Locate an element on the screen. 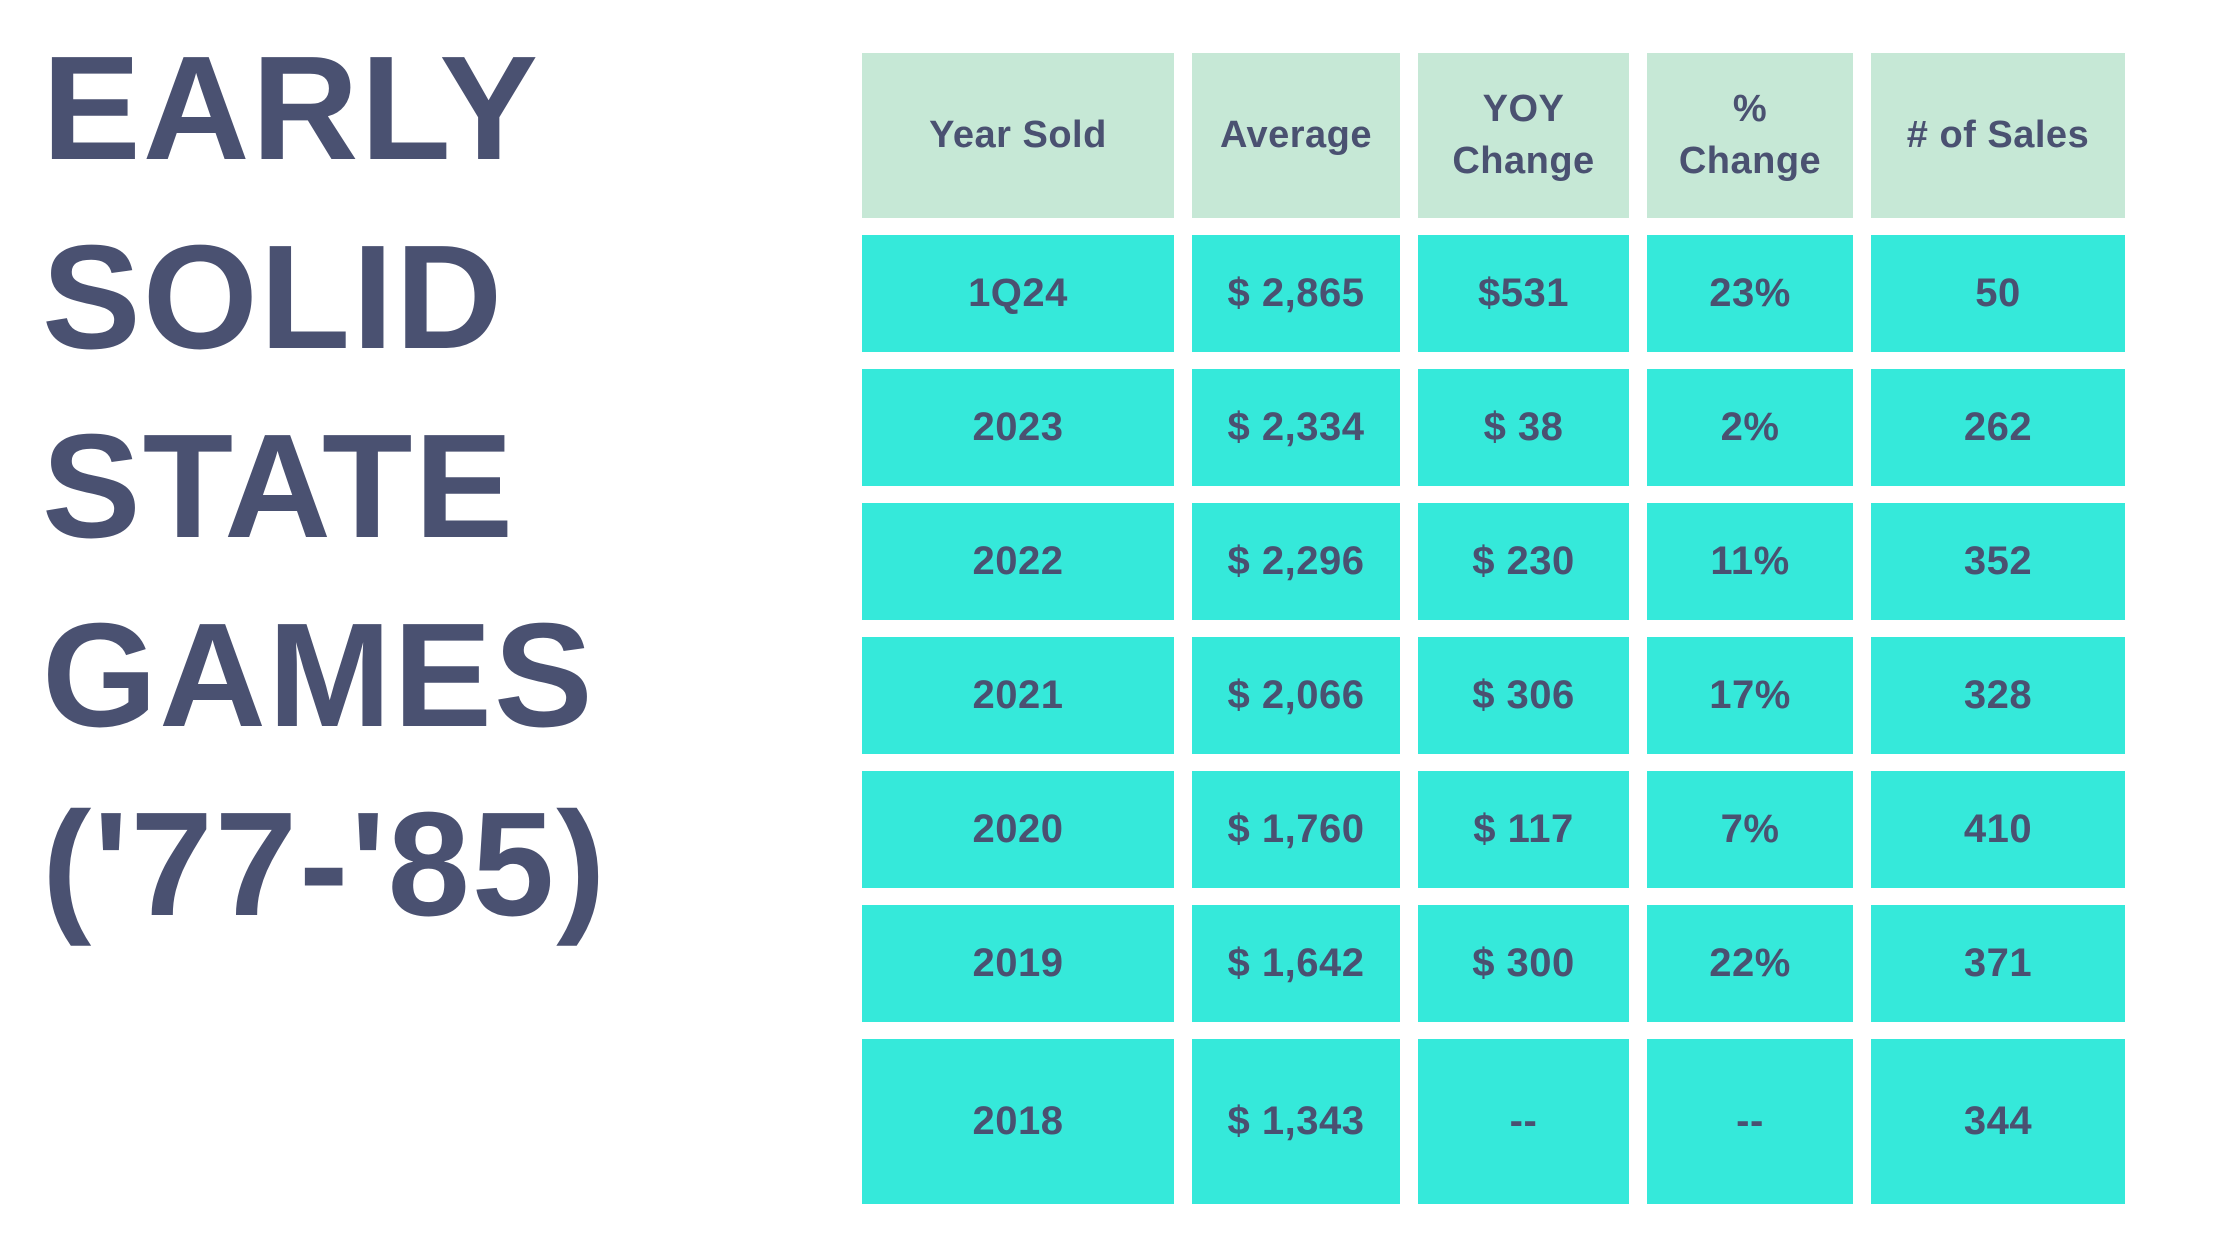 Image resolution: width=2240 pixels, height=1260 pixels. cell-average: $ 1,642 is located at coordinates (1296, 963).